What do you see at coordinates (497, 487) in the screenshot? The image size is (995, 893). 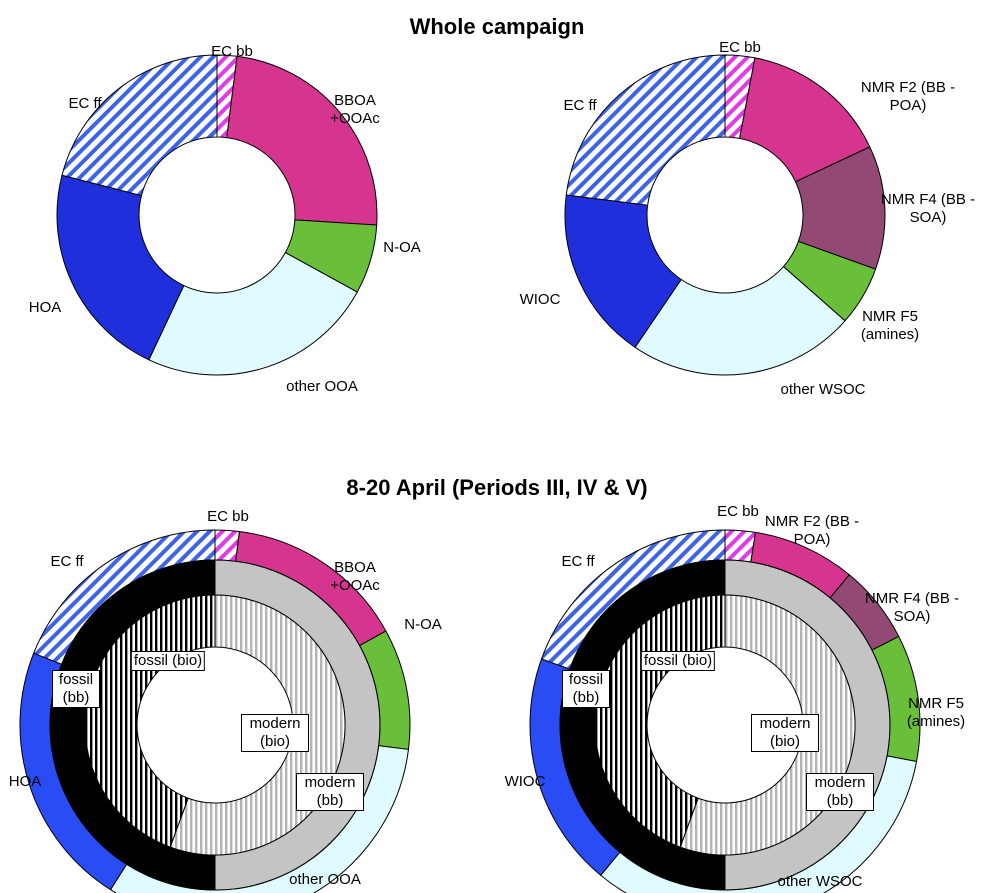 I see `chart-title: 8-20 April (Periods III, IV & V)` at bounding box center [497, 487].